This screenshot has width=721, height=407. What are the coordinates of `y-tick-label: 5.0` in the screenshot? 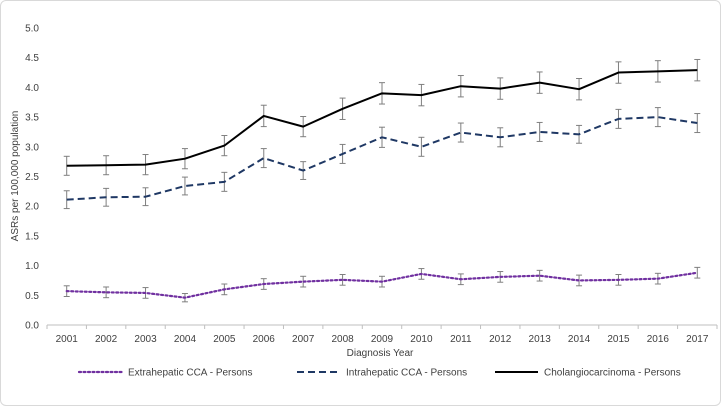 It's located at (32, 29).